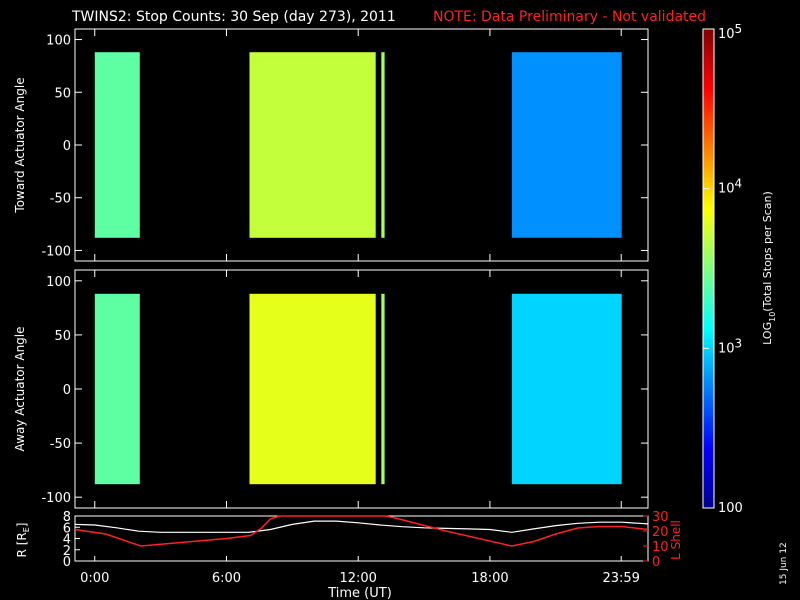 This screenshot has width=800, height=600. What do you see at coordinates (226, 578) in the screenshot?
I see `time-xtick-label-1: 6:00` at bounding box center [226, 578].